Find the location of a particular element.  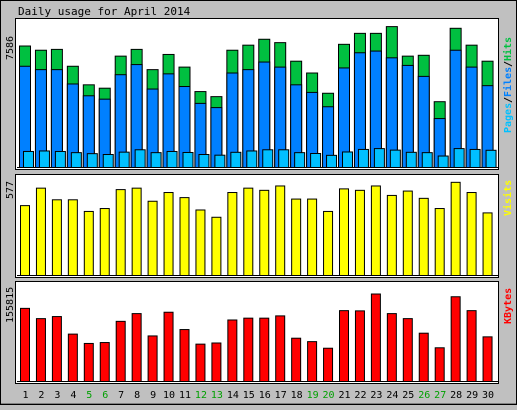

day-label: 24 is located at coordinates (392, 395).